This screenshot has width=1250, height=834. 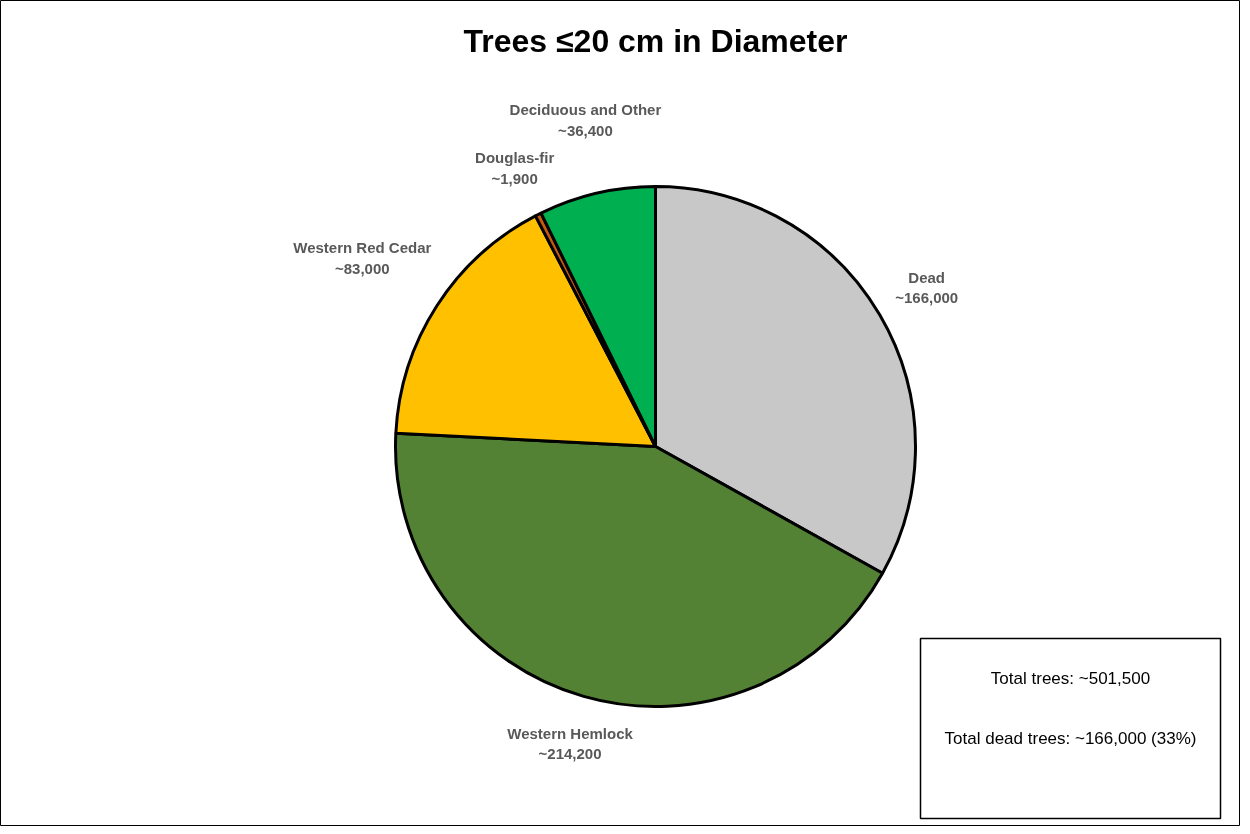 I want to click on slice-label: Western Red Cedar, so click(x=362, y=248).